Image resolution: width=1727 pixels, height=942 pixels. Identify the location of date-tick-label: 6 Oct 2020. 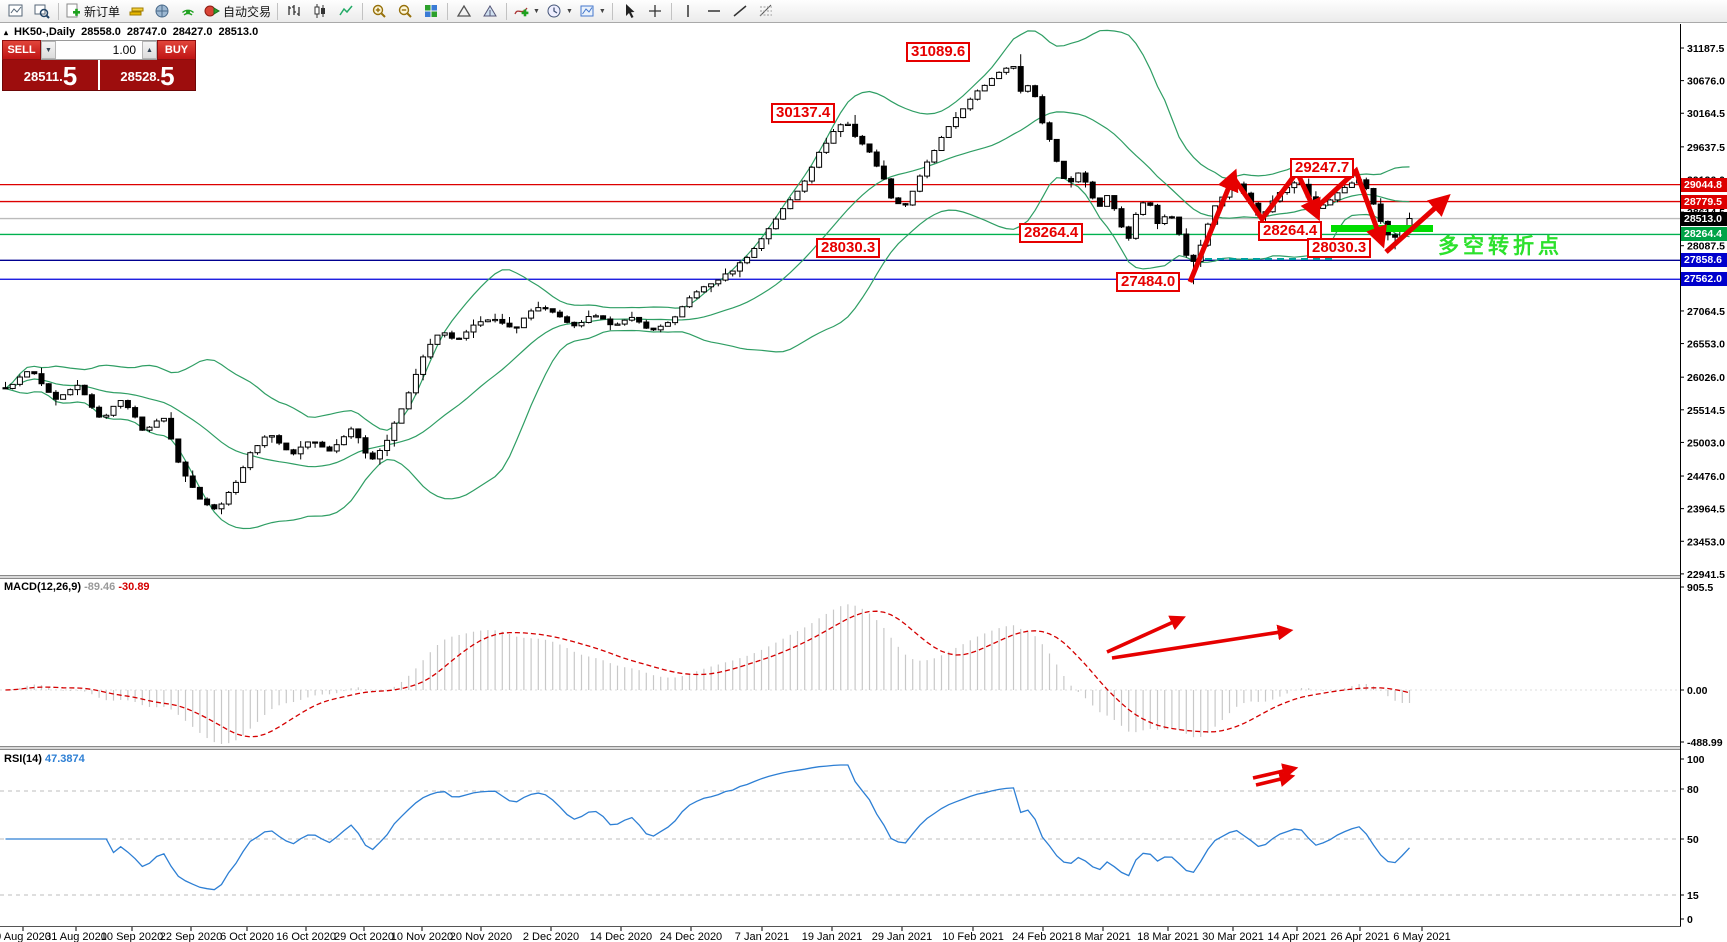
(247, 936).